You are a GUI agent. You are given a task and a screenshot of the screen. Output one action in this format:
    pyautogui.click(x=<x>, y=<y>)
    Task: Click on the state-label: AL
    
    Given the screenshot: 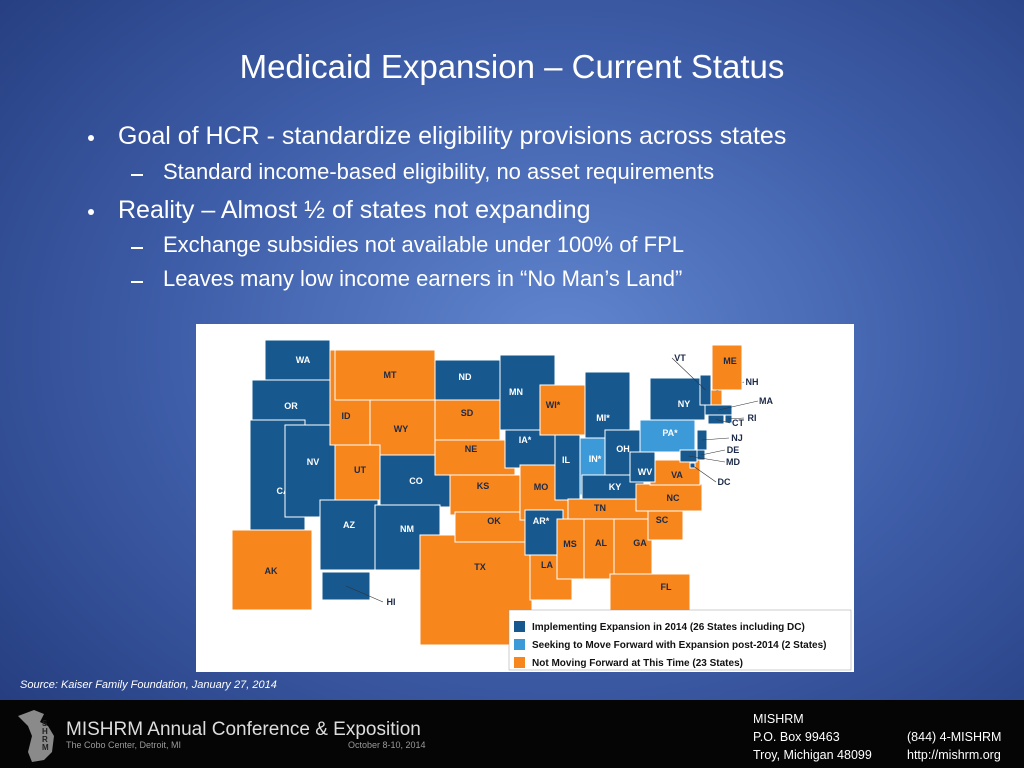 What is the action you would take?
    pyautogui.click(x=601, y=543)
    